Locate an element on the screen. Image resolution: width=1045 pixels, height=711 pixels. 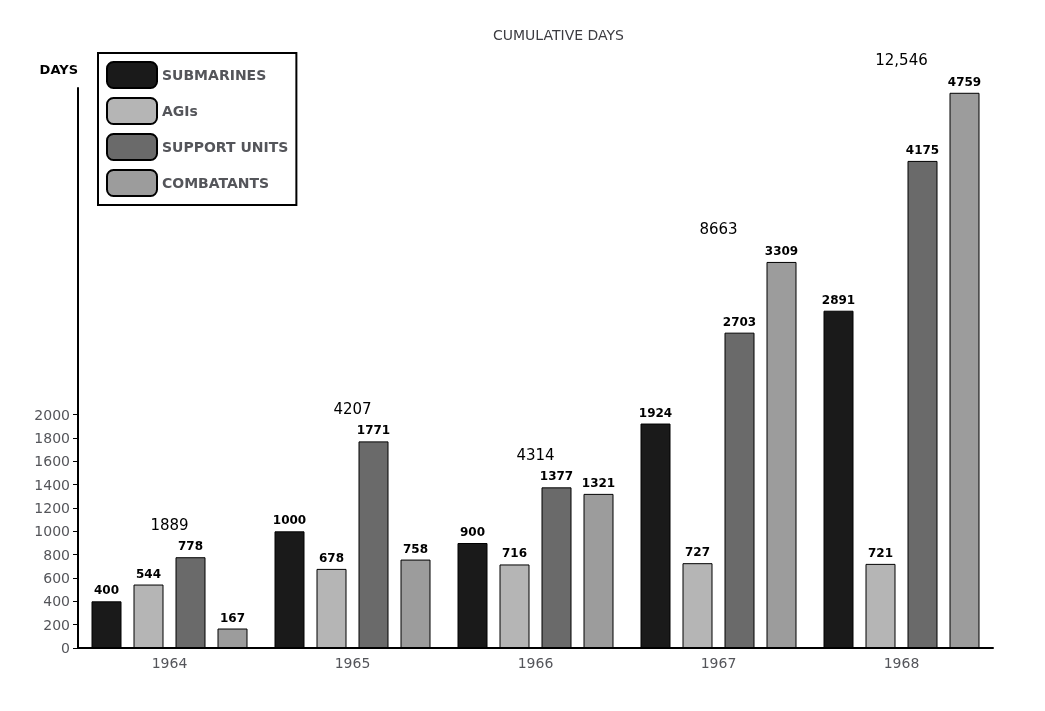
y-tick-label: 1600 is located at coordinates (52, 461).